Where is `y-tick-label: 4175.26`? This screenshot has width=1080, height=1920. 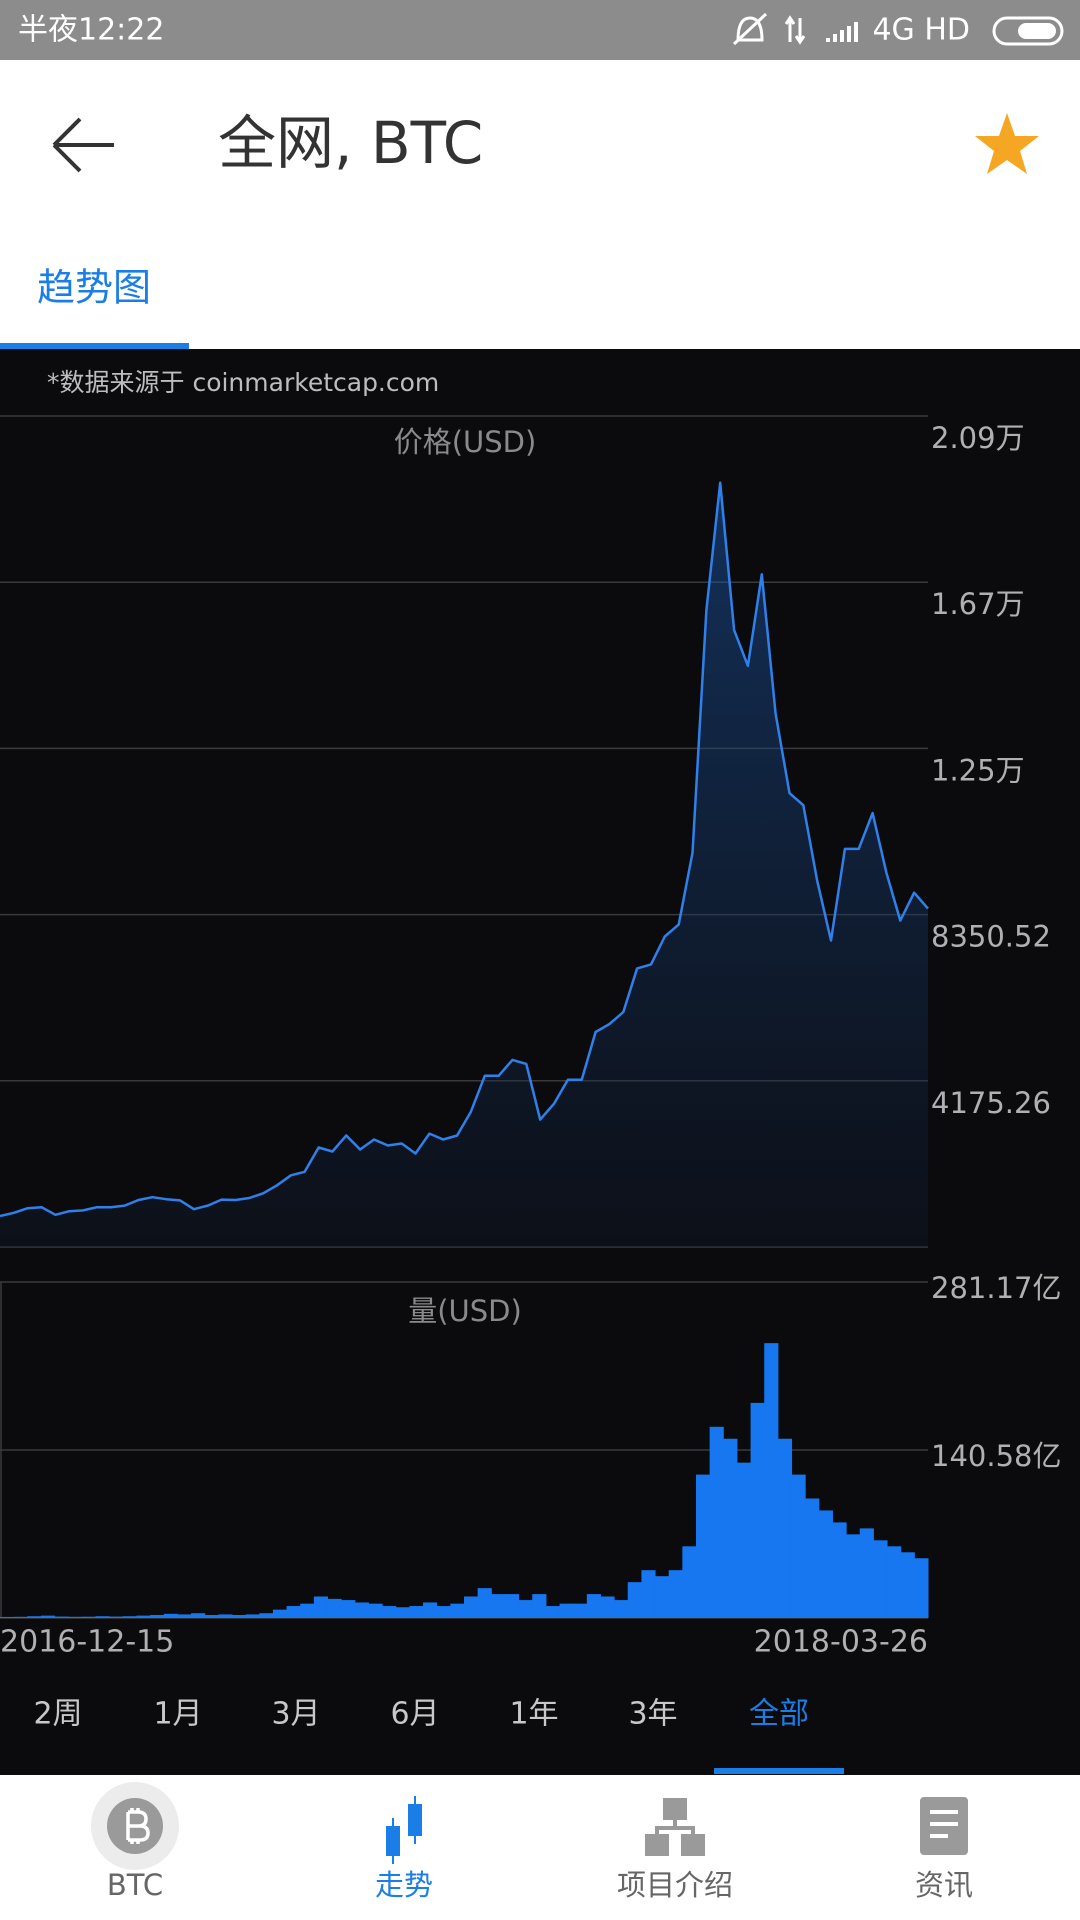 y-tick-label: 4175.26 is located at coordinates (991, 1103).